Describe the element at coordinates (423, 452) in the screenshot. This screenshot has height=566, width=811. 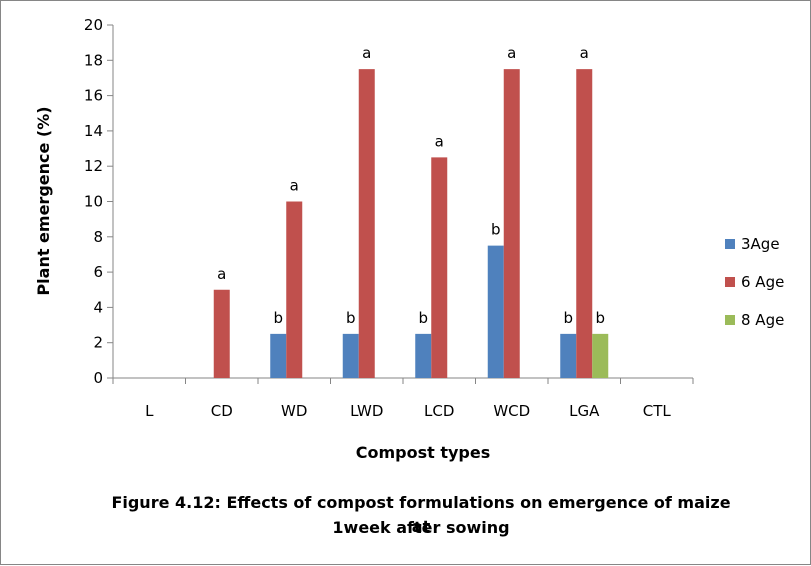
I see `x-axis-title: Compost types` at that location.